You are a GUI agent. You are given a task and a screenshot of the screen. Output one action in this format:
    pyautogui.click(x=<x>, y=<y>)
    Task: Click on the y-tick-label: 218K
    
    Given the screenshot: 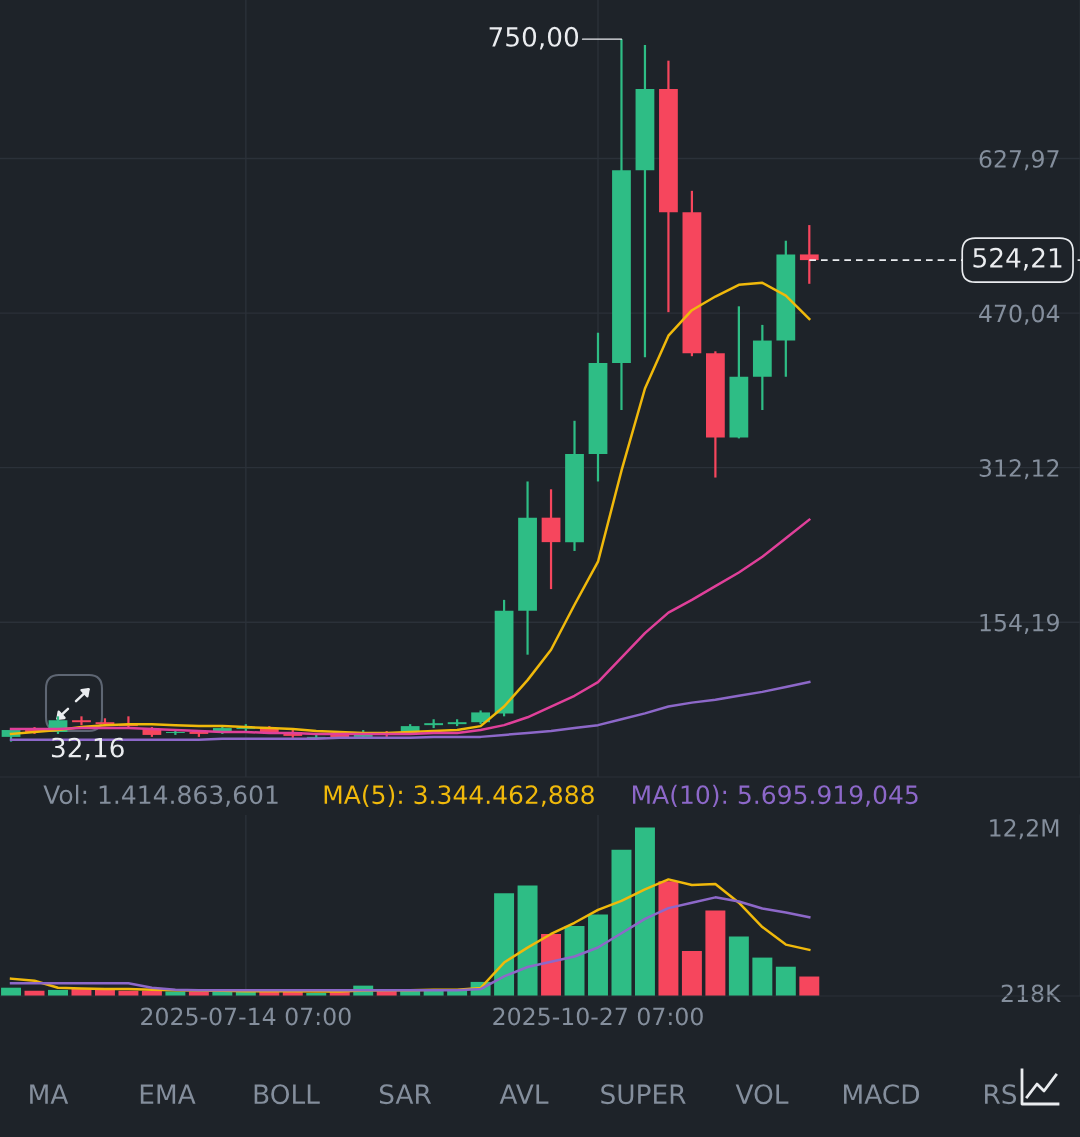 What is the action you would take?
    pyautogui.click(x=1031, y=993)
    